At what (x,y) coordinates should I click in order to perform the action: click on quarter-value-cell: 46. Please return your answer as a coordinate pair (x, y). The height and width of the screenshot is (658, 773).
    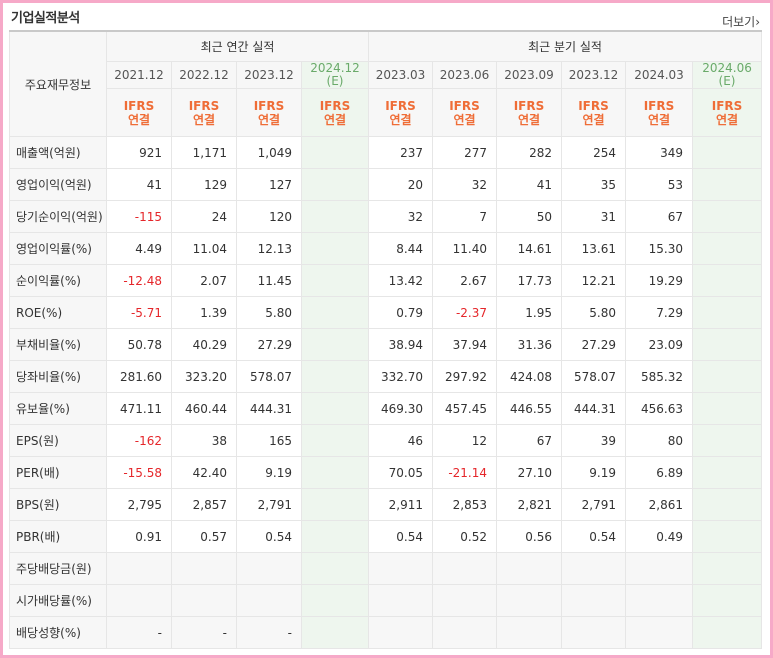
    Looking at the image, I should click on (400, 440).